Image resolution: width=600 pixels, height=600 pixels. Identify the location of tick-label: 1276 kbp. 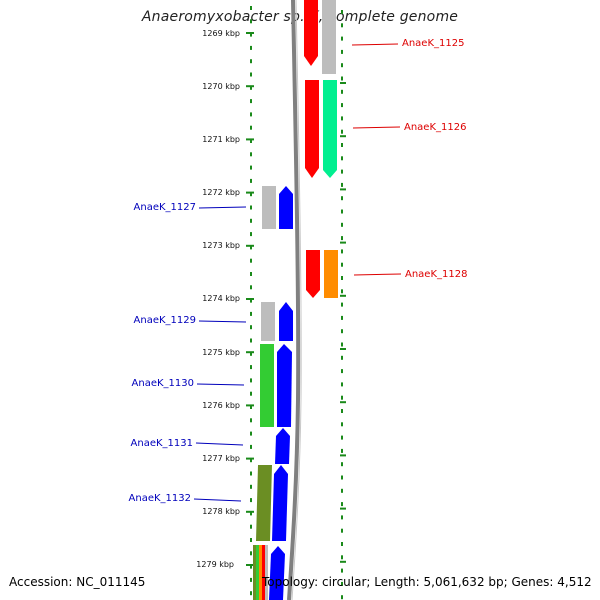
(221, 405).